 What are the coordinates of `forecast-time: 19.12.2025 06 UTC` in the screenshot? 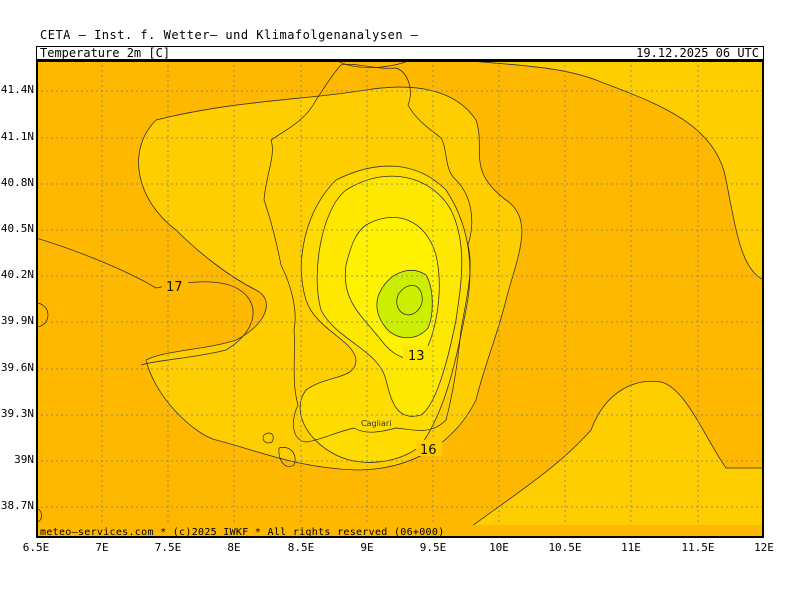 It's located at (697, 53).